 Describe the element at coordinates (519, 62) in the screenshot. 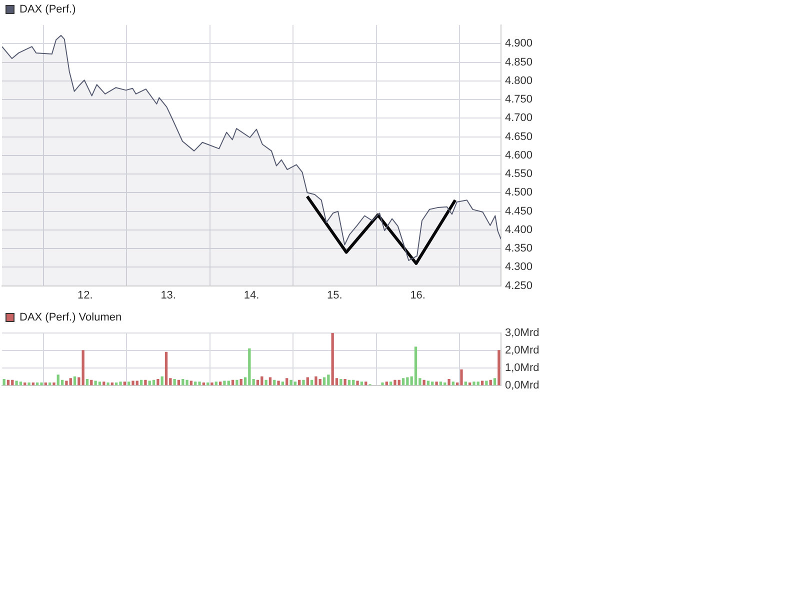

I see `y-tick-label: 4.850` at that location.